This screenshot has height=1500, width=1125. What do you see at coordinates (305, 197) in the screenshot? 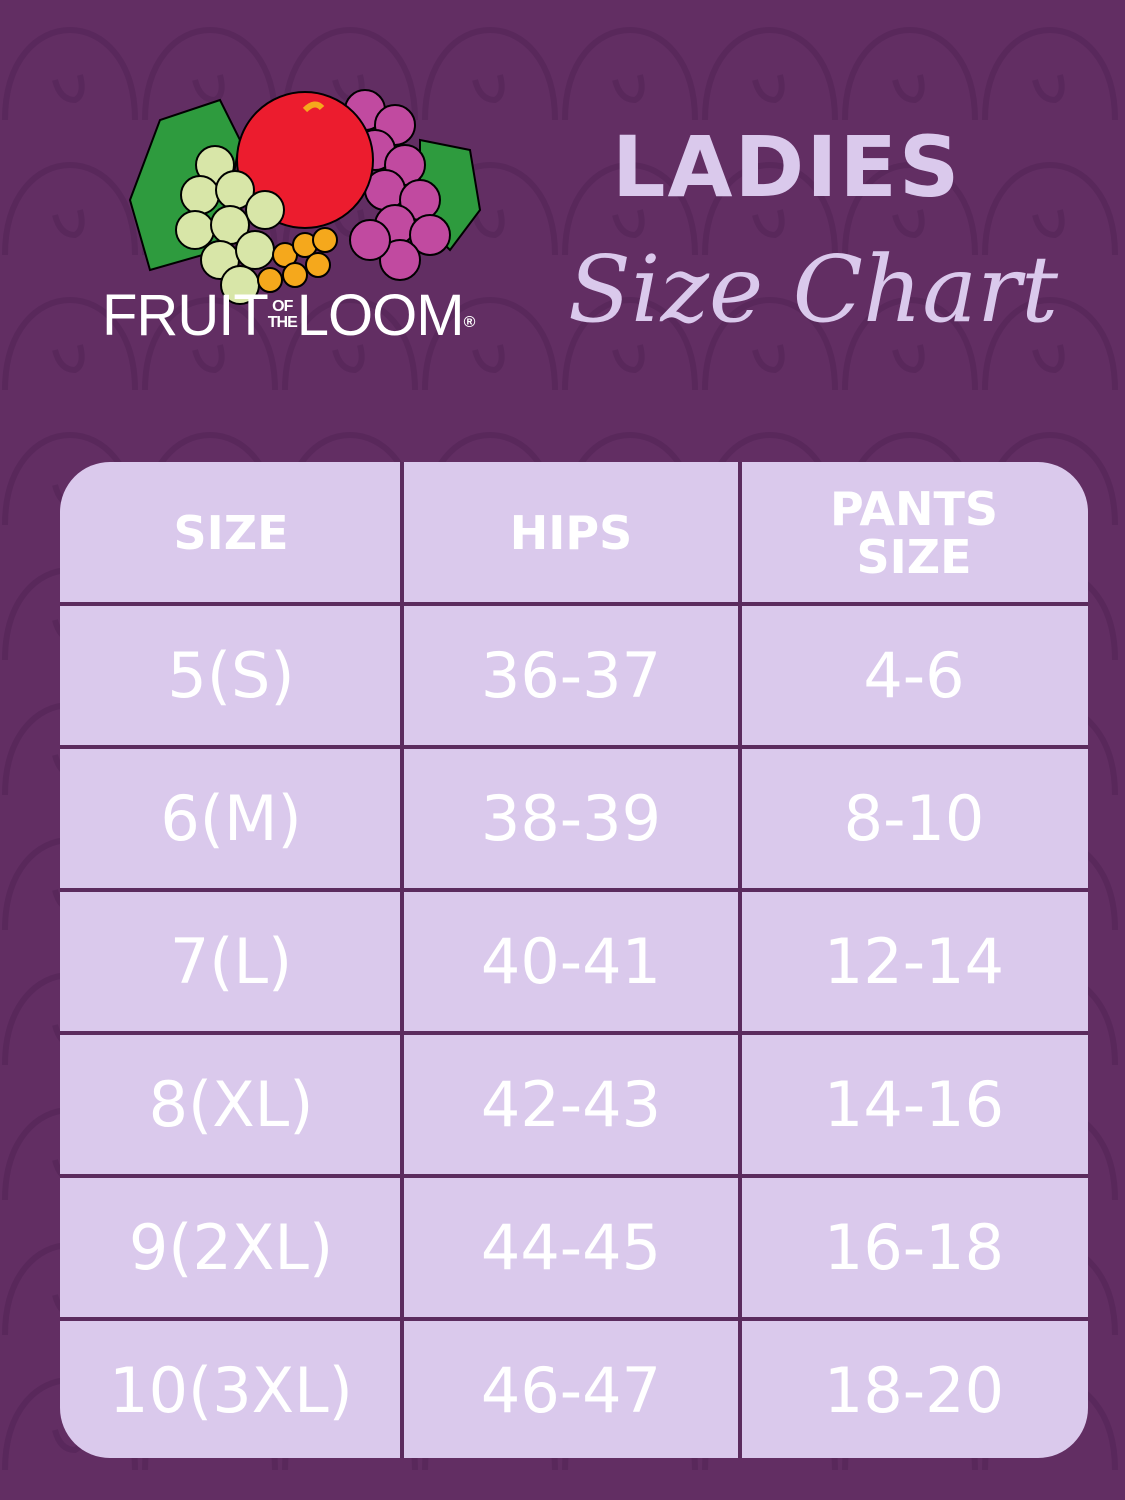
I see `fruit-of-the-loom-logo` at bounding box center [305, 197].